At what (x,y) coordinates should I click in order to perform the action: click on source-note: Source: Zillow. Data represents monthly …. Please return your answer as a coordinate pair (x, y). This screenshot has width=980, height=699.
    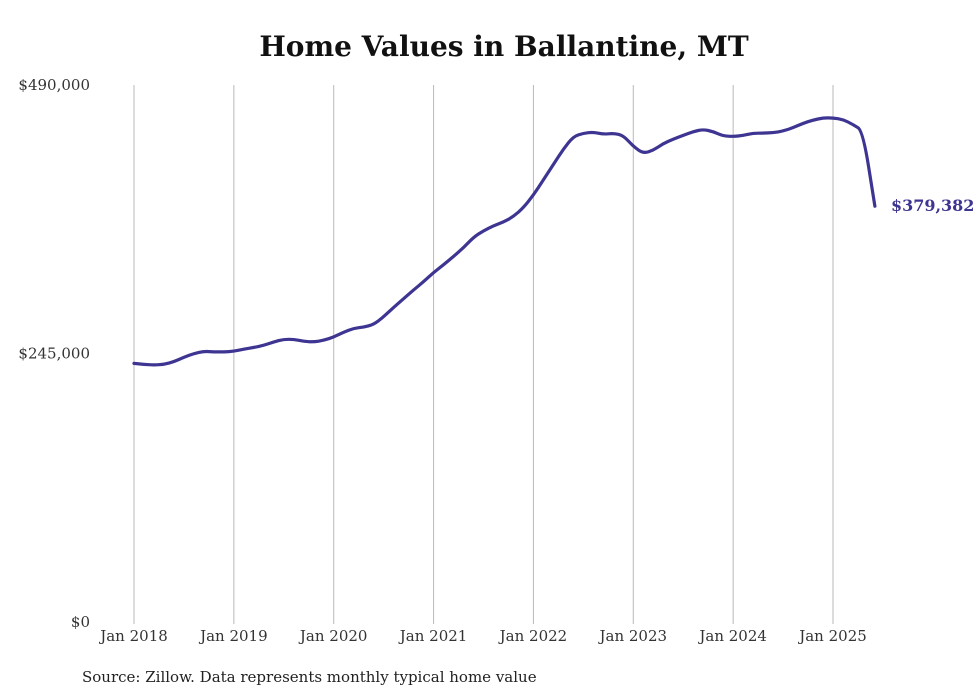
    Looking at the image, I should click on (309, 677).